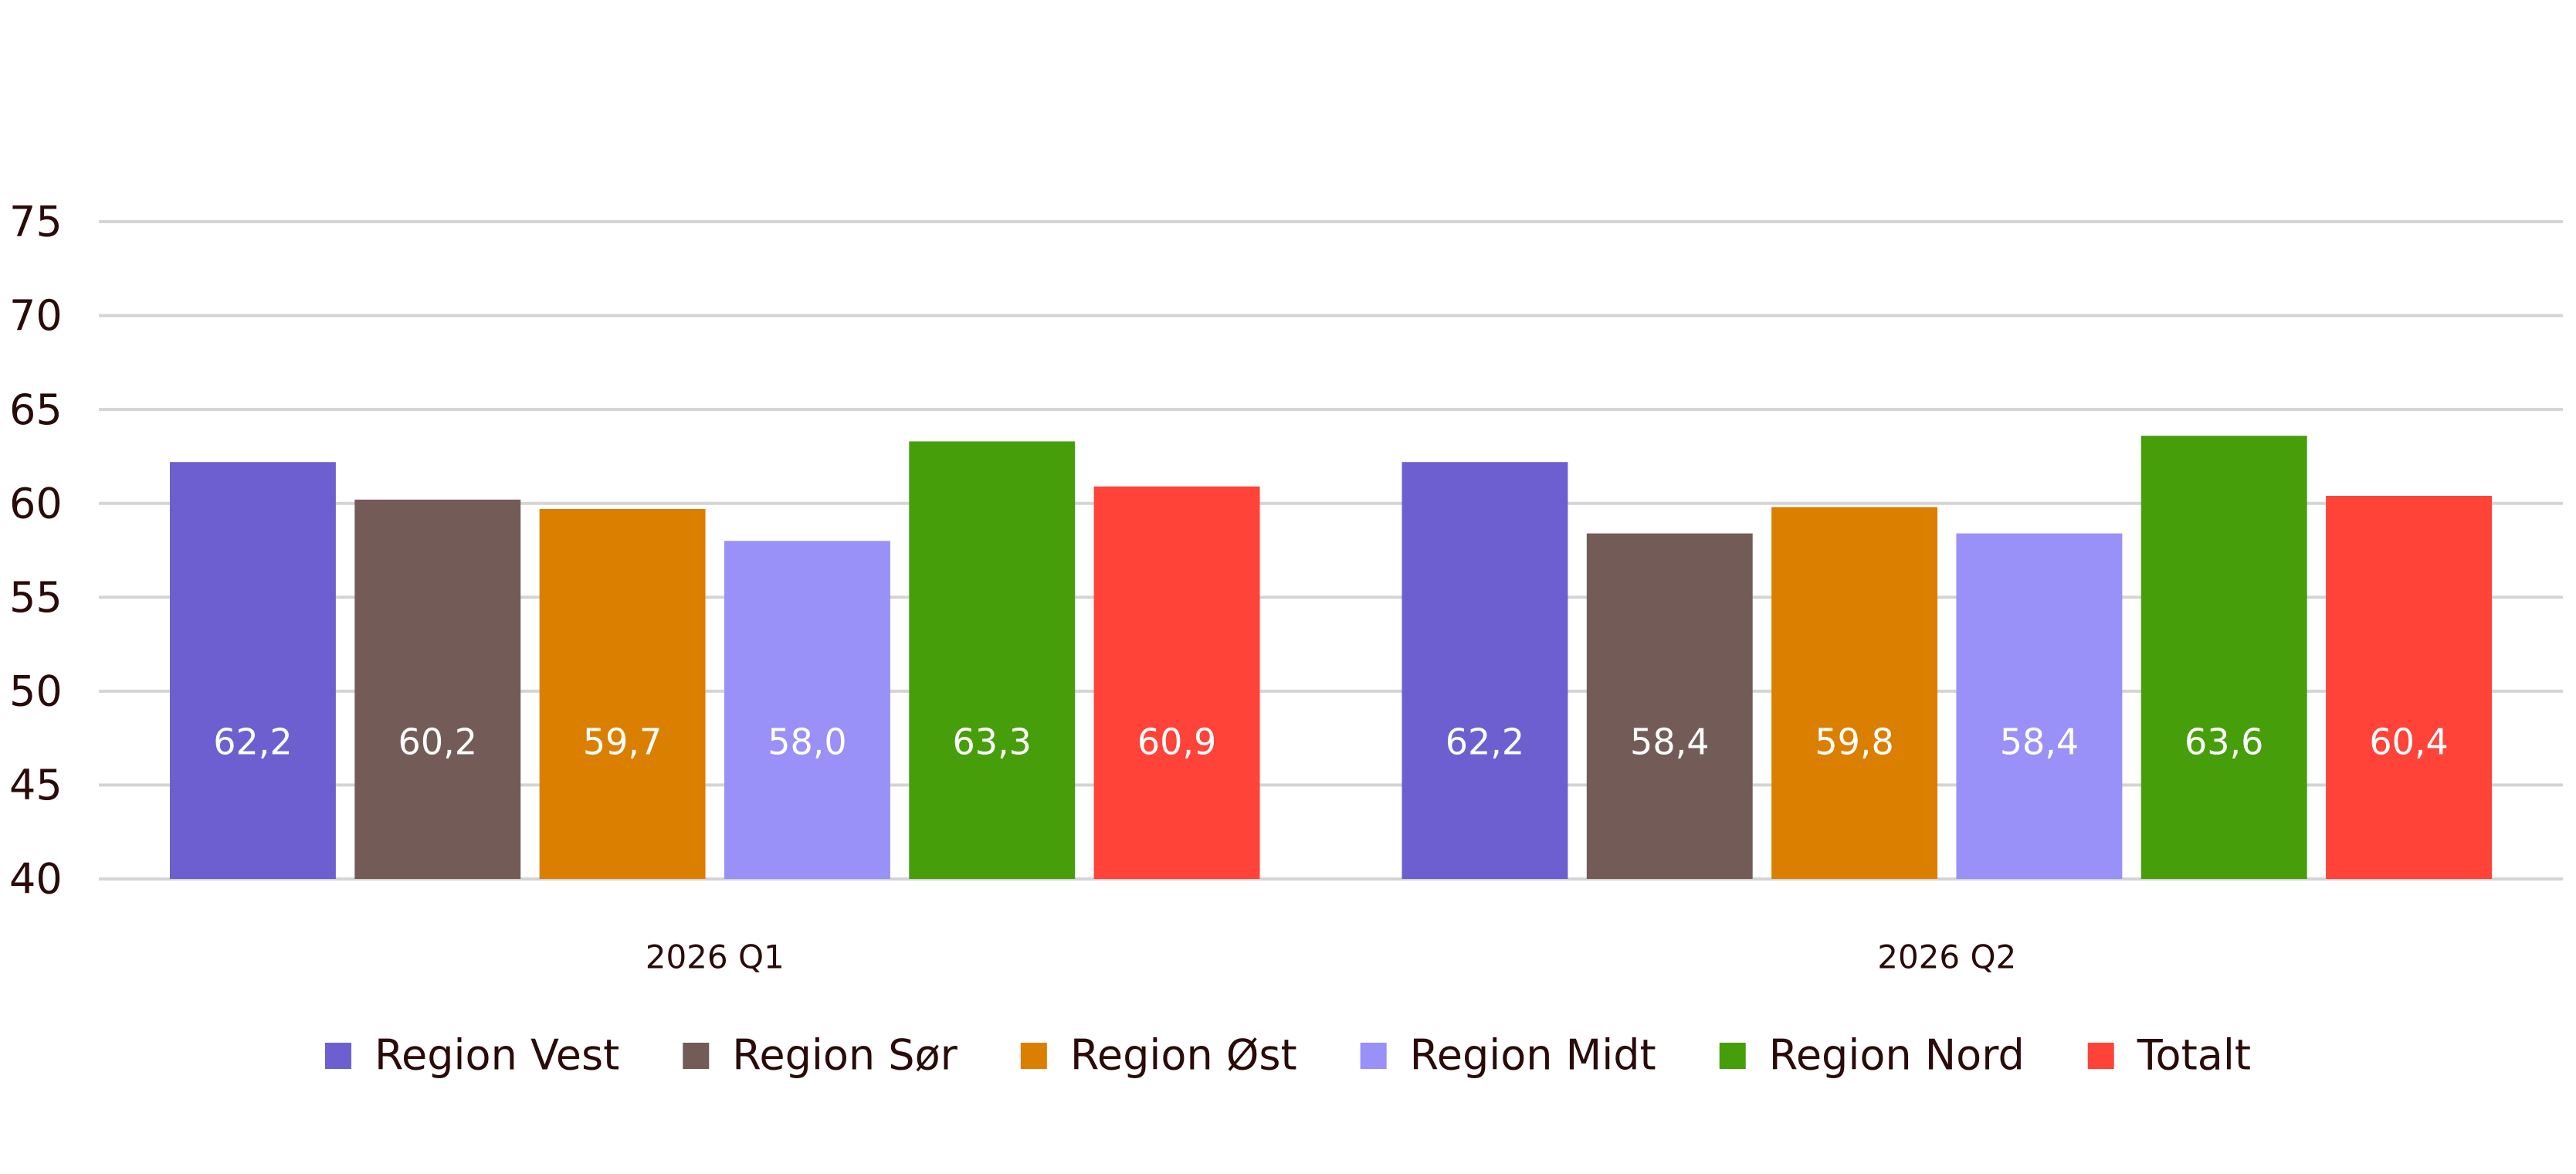 The width and height of the screenshot is (2576, 1174). Describe the element at coordinates (36, 785) in the screenshot. I see `y-tick-label: 45` at that location.